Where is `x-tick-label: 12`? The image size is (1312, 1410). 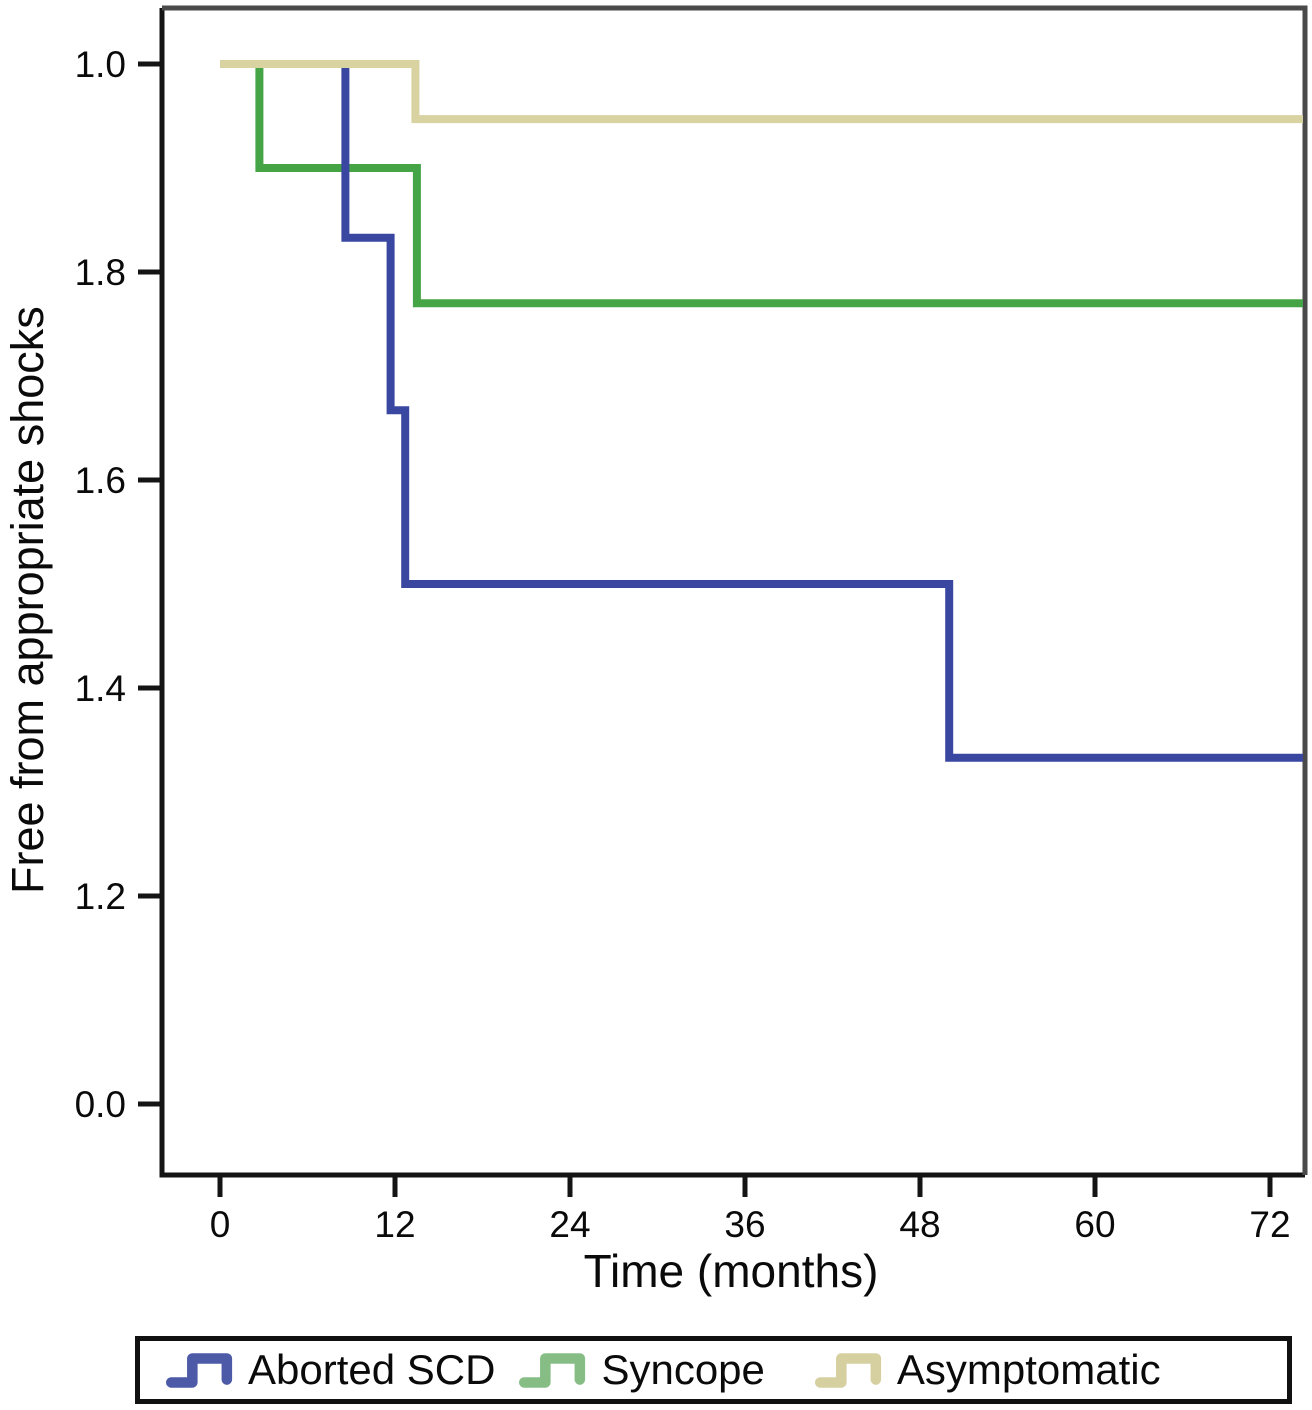 x-tick-label: 12 is located at coordinates (394, 1224).